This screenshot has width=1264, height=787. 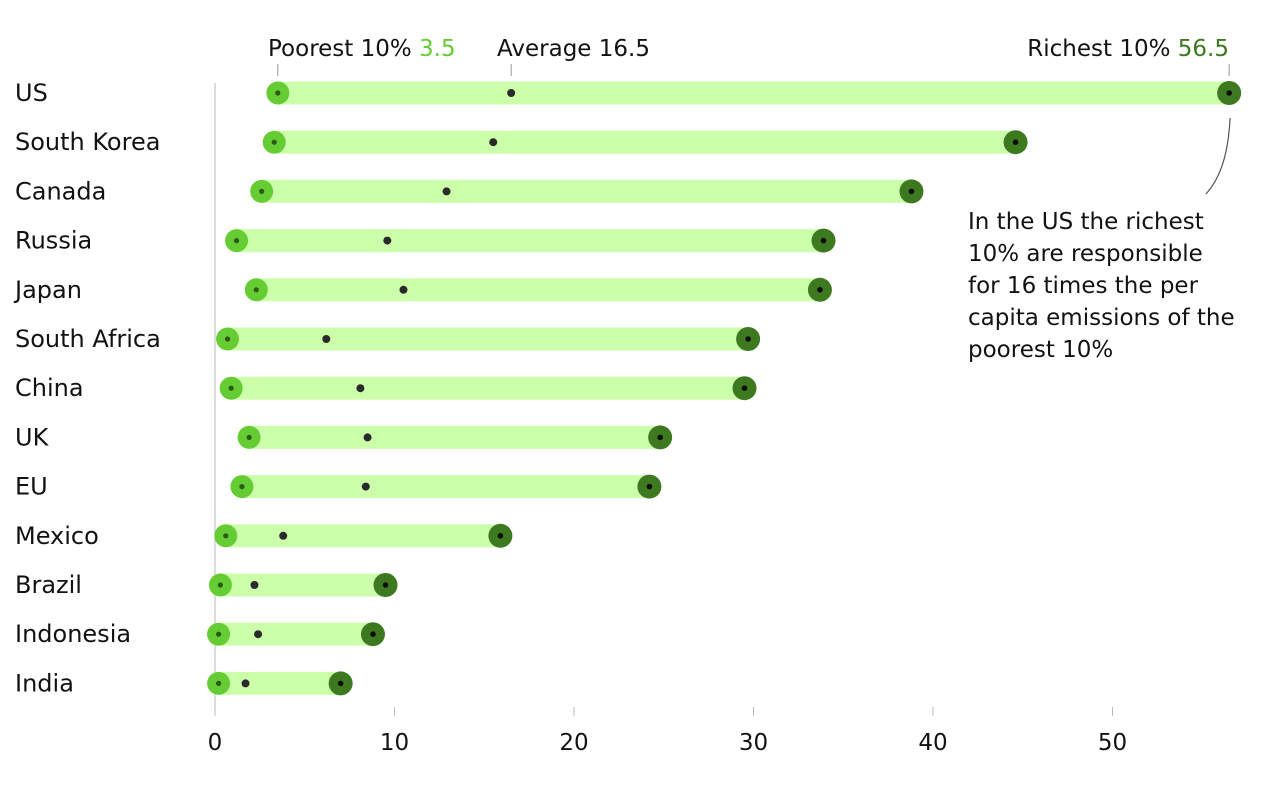 What do you see at coordinates (215, 743) in the screenshot?
I see `x-tick-label: 0` at bounding box center [215, 743].